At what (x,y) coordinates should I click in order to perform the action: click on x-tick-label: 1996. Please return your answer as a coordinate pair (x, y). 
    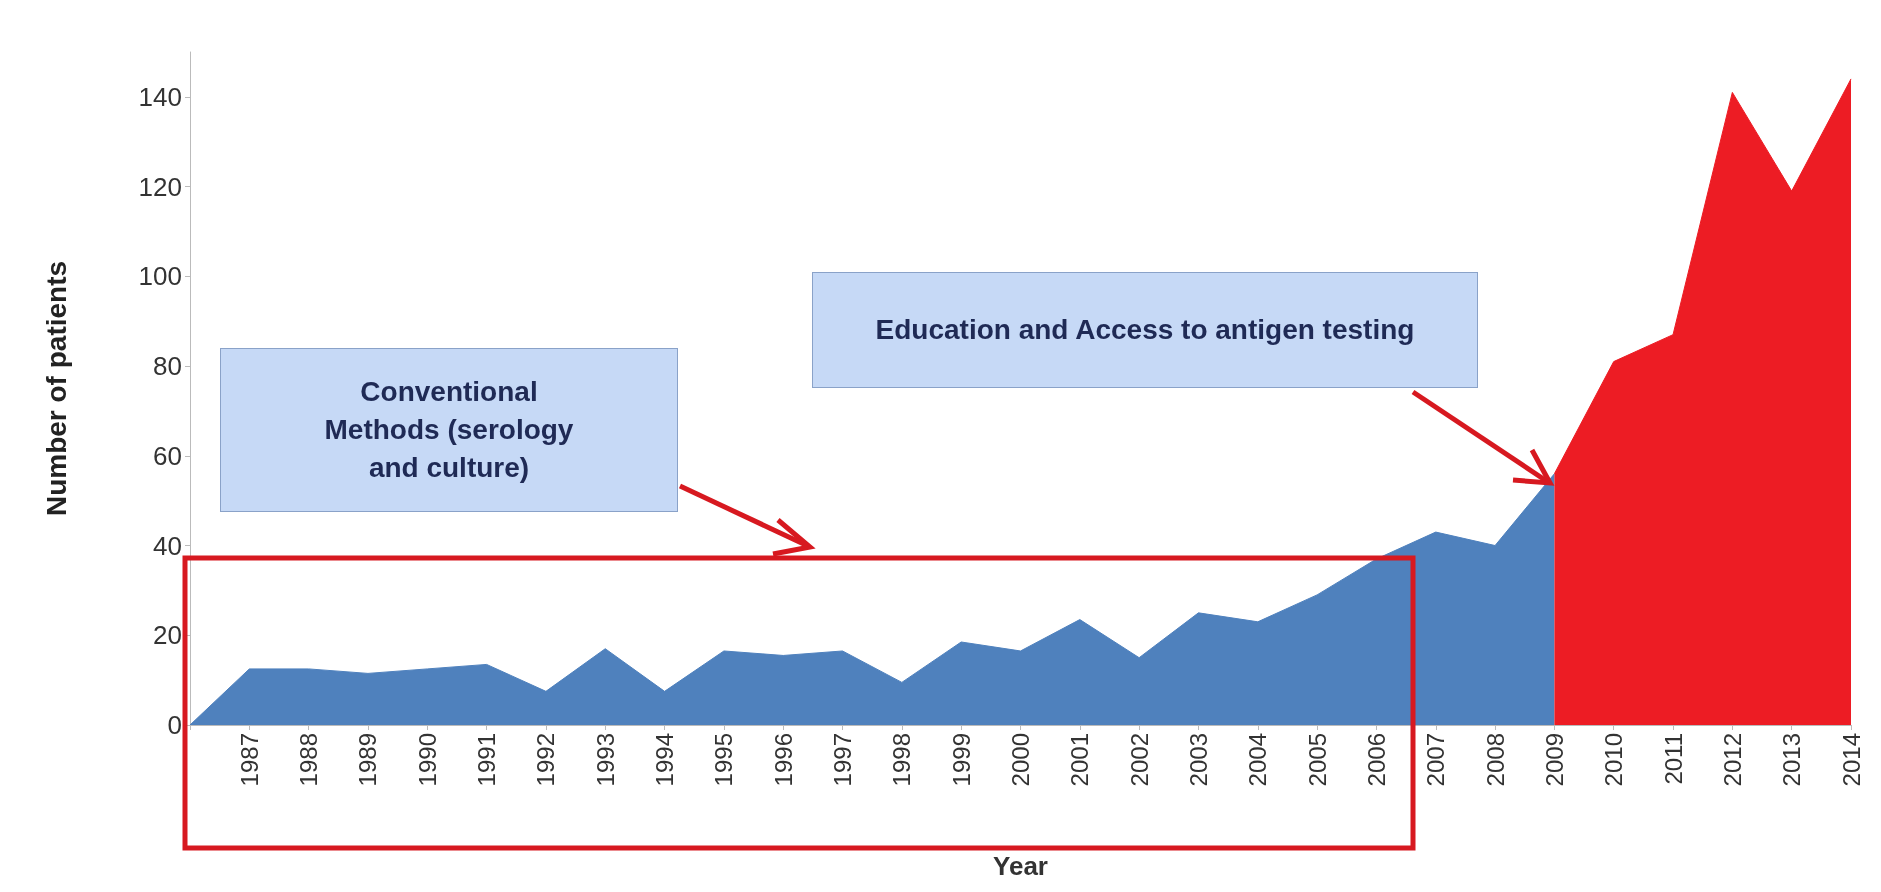
    Looking at the image, I should click on (783, 760).